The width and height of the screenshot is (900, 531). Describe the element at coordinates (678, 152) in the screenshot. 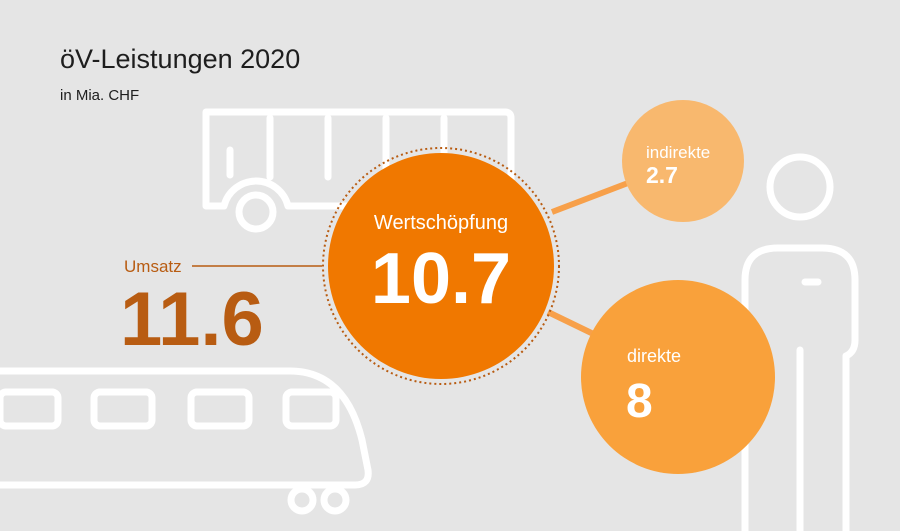

I see `indirekte-label: indirekte` at that location.